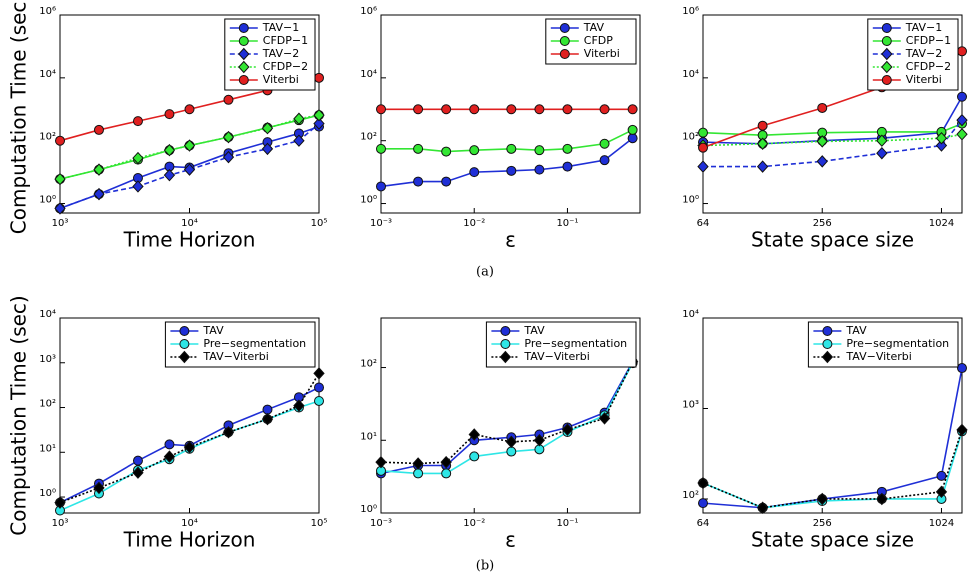 The width and height of the screenshot is (970, 574). Describe the element at coordinates (60, 523) in the screenshot. I see `x-tick-label: 10³` at that location.